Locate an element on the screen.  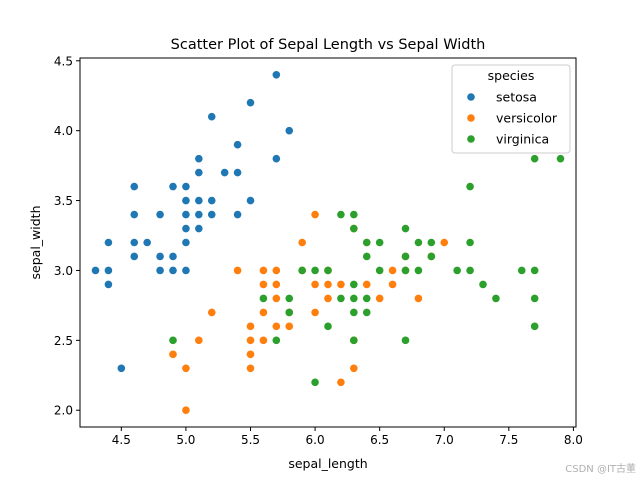
legend-label-versicolor: versicolor is located at coordinates (527, 118).